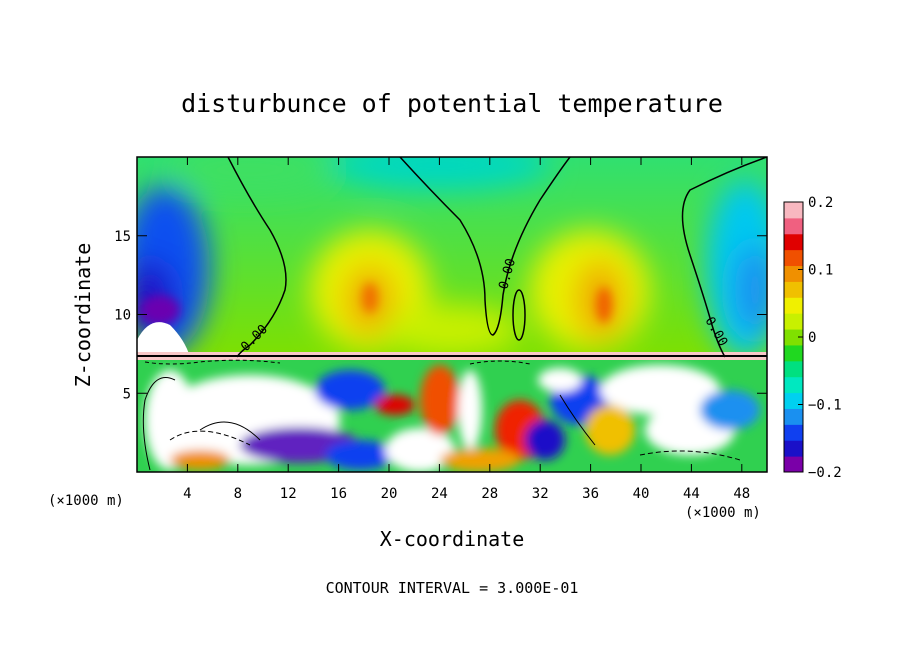  I want to click on y-tick-label: 5, so click(127, 394).